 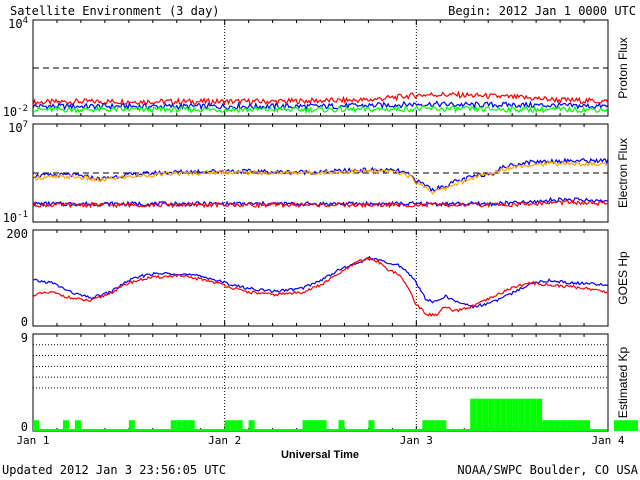 I want to click on x-tick-label: Jan 1, so click(x=32, y=440).